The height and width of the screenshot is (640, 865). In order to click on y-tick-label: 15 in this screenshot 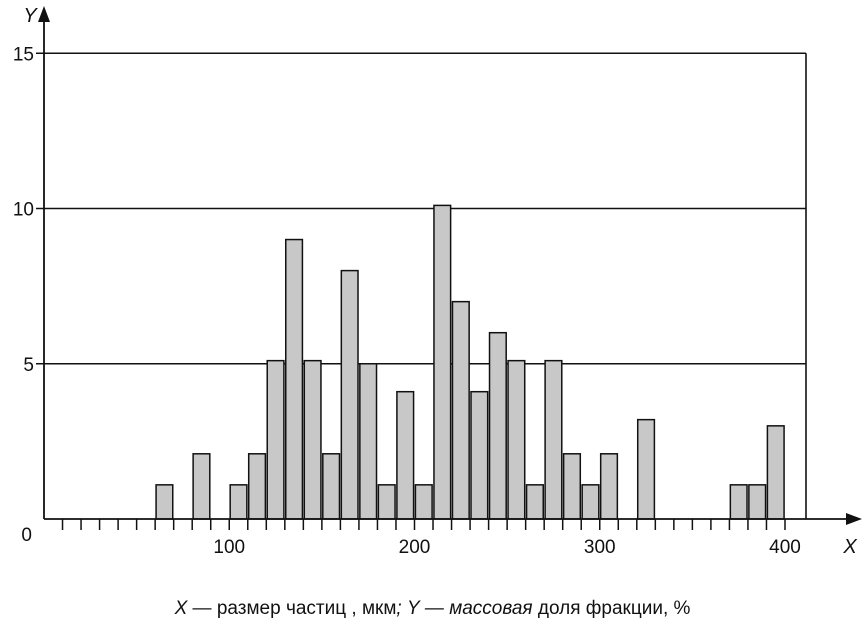, I will do `click(23, 54)`.